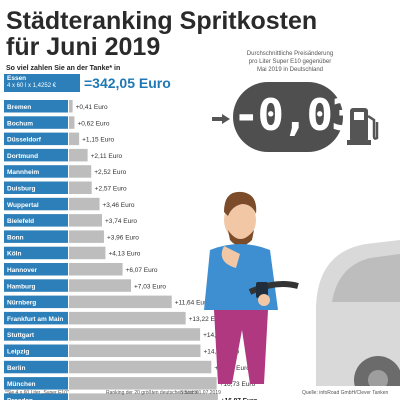 Image resolution: width=400 pixels, height=400 pixels. I want to click on category-label: Bochum, so click(20, 123).